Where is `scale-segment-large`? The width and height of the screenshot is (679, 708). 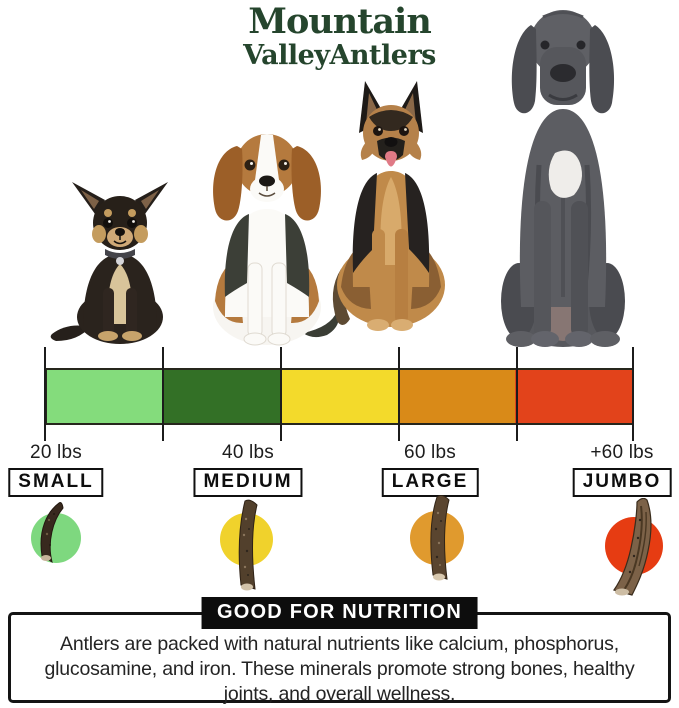
scale-segment-large is located at coordinates (339, 396).